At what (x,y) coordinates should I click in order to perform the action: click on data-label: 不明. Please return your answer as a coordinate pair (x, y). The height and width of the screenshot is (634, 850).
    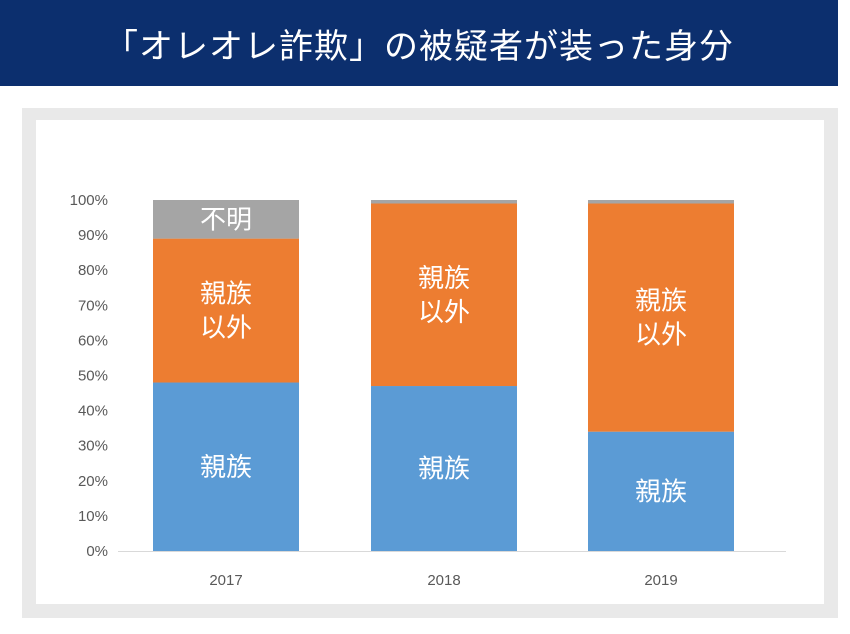
    Looking at the image, I should click on (226, 220).